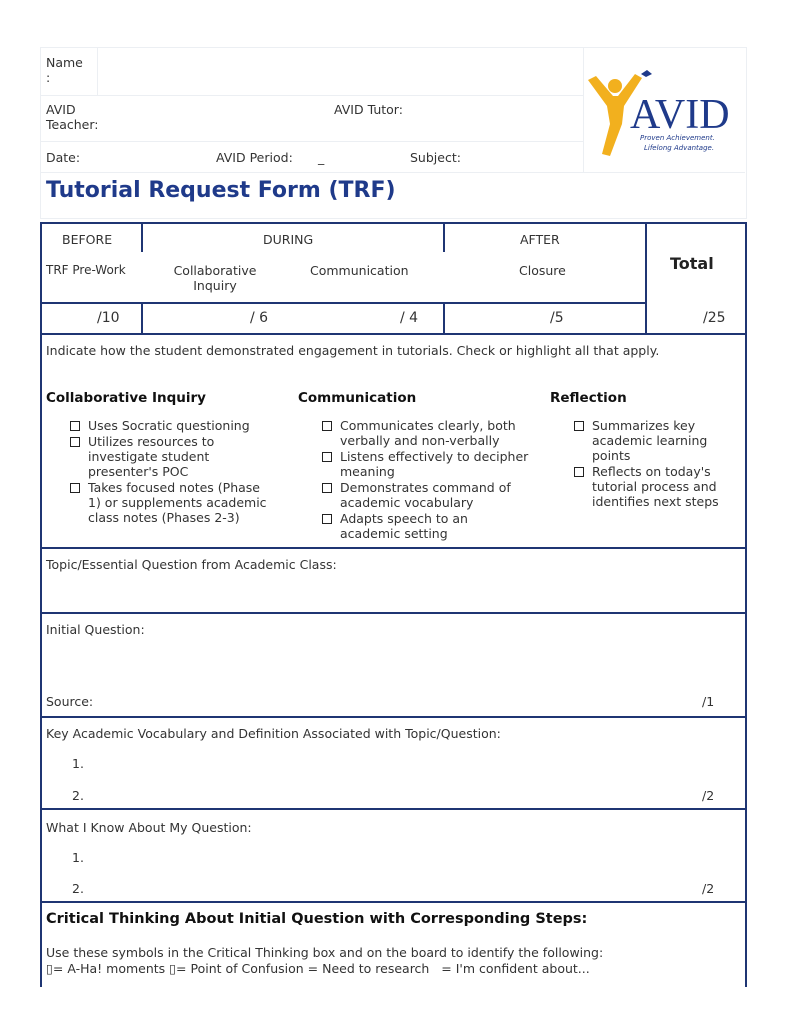 The image size is (800, 1034). Describe the element at coordinates (215, 278) in the screenshot. I see `col-collab: Collaborative Inquiry` at that location.